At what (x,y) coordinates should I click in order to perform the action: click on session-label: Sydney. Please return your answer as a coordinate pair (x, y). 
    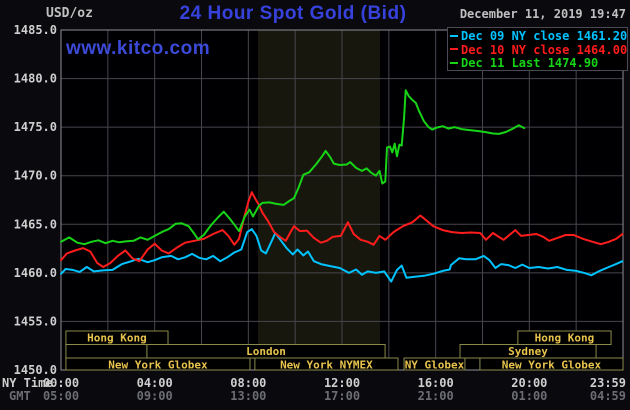
    Looking at the image, I should click on (528, 351).